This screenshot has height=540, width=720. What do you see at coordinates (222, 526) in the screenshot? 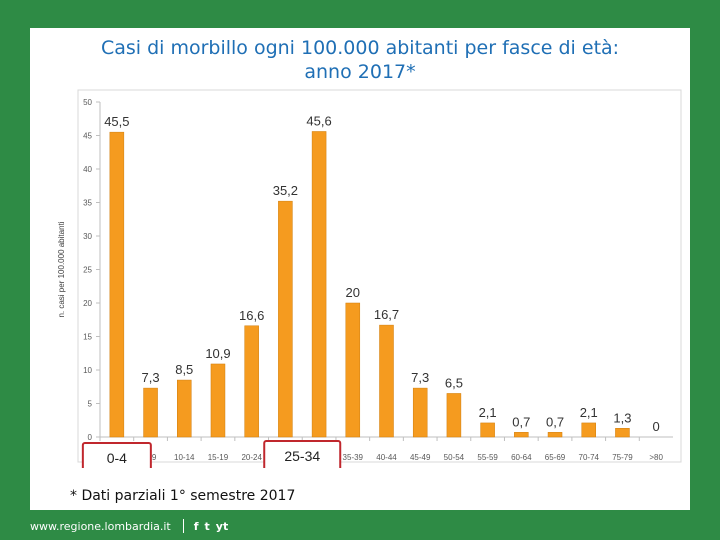
I see `youtube-icon: yt` at bounding box center [222, 526].